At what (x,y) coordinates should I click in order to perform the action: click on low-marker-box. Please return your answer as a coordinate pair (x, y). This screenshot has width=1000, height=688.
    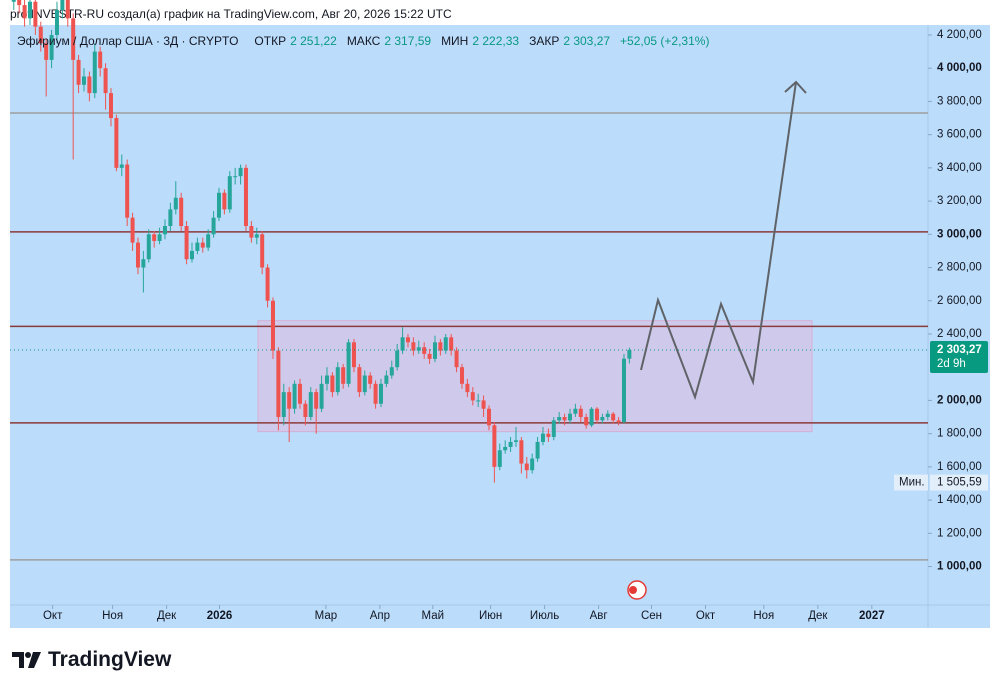
    Looking at the image, I should click on (959, 482).